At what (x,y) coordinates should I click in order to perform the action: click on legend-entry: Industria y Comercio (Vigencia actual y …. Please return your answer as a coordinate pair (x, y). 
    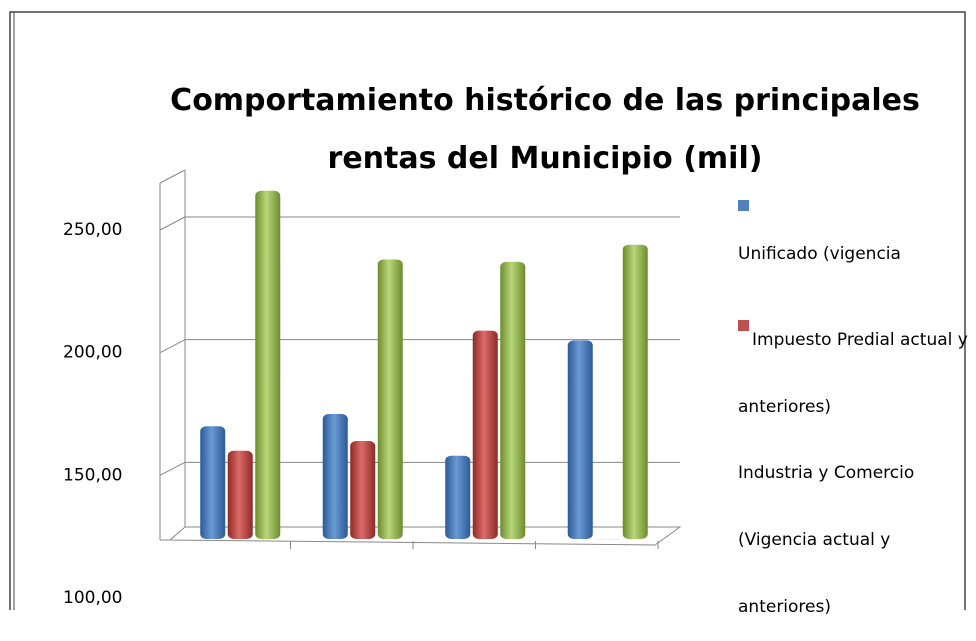
    Looking at the image, I should click on (854, 540).